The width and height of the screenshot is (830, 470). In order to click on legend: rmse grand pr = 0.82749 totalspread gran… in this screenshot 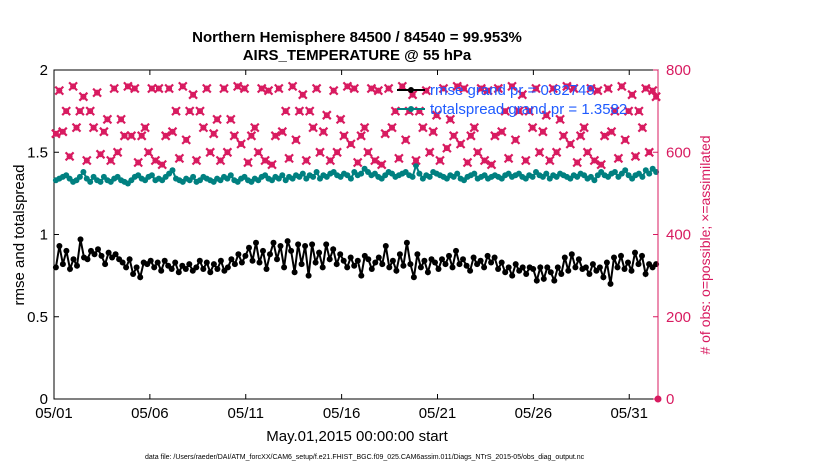, I will do `click(512, 100)`.